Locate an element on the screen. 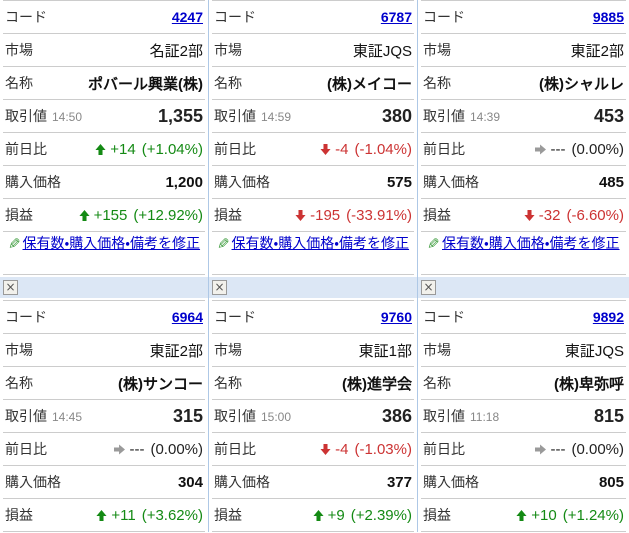 This screenshot has height=533, width=629. price-time: 14:39 is located at coordinates (485, 117).